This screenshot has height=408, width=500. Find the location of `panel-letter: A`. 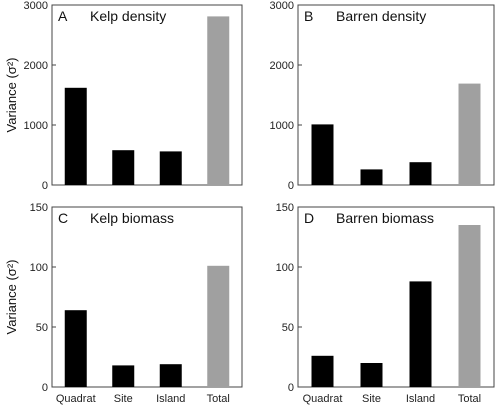

panel-letter: A is located at coordinates (63, 16).